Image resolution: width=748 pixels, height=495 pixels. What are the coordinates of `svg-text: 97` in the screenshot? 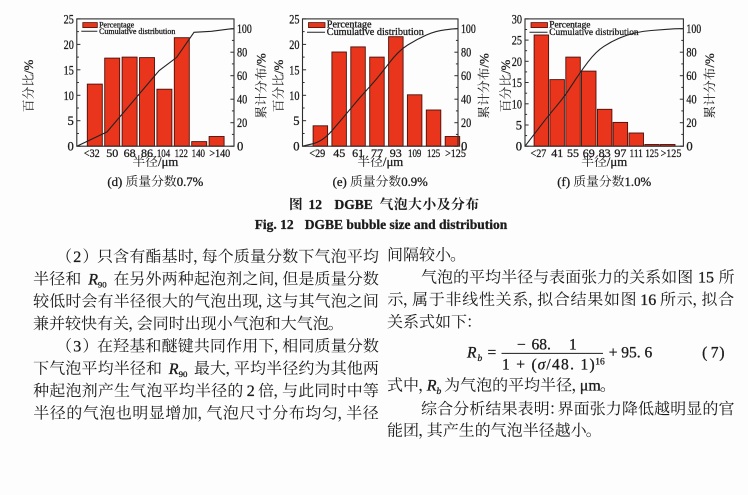 It's located at (620, 153).